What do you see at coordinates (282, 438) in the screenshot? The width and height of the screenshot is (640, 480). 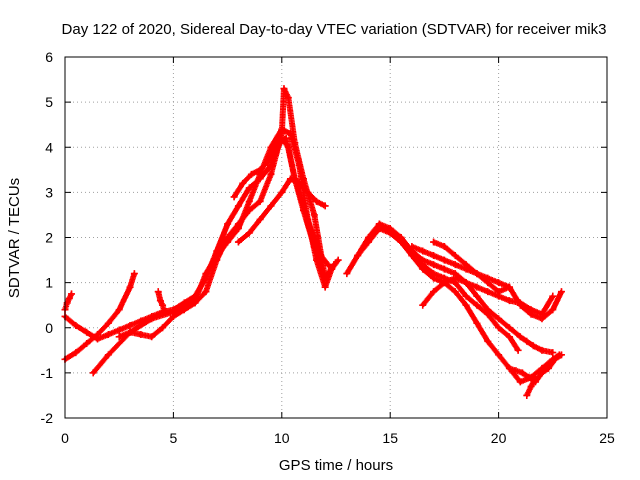 I see `x-tick-label: 10` at bounding box center [282, 438].